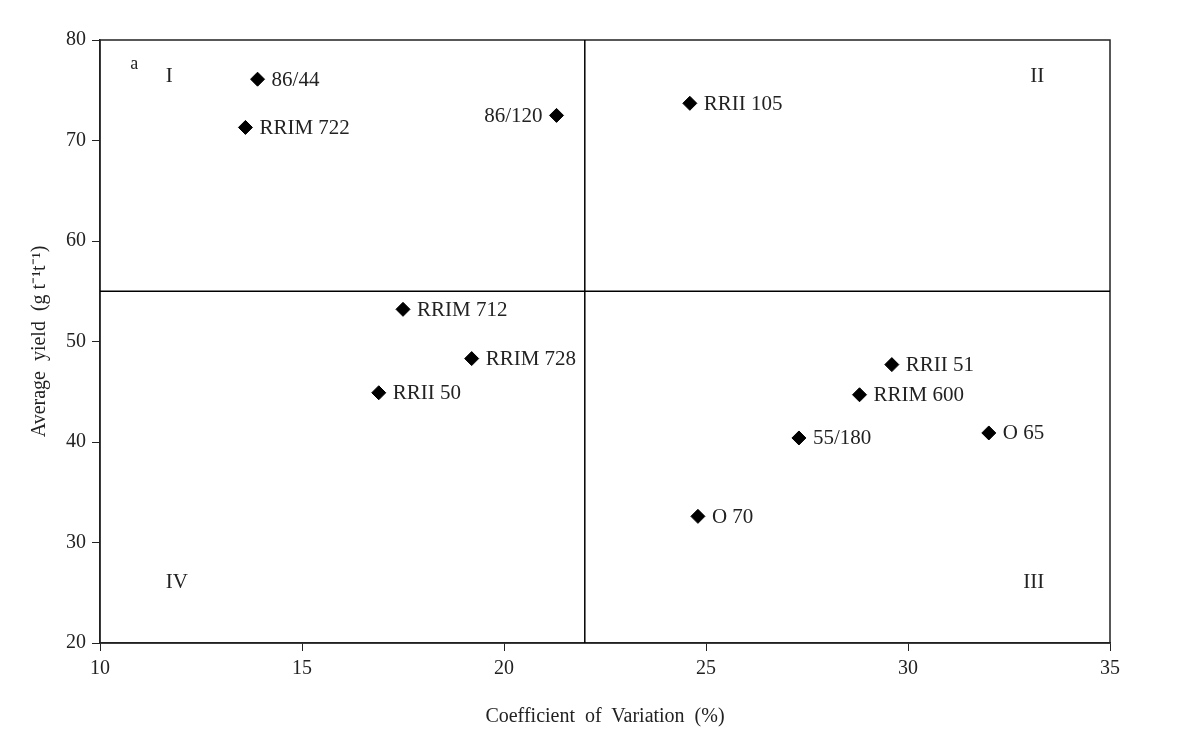  I want to click on annotation: RRIM 728, so click(531, 358).